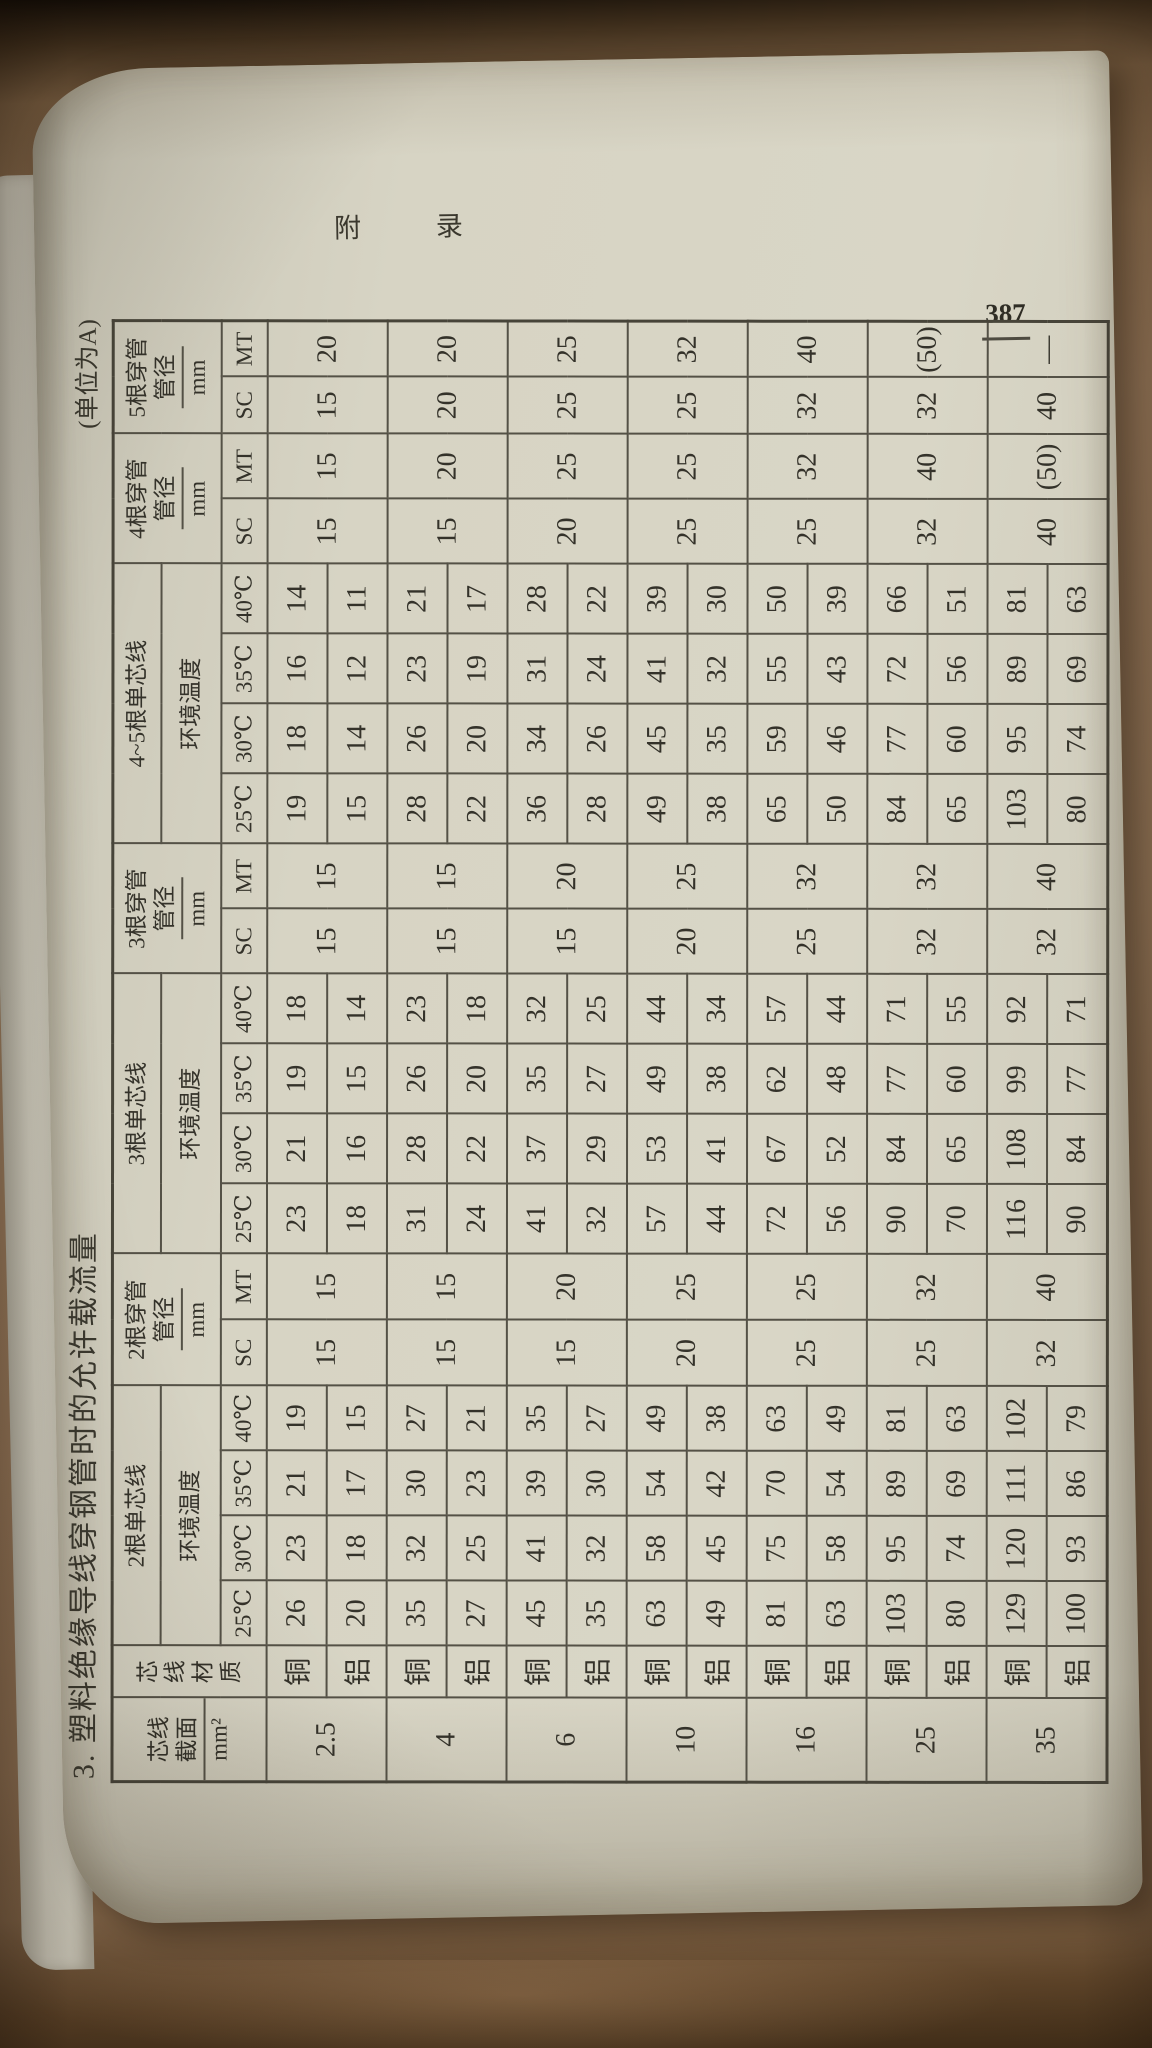 The height and width of the screenshot is (2048, 1152). What do you see at coordinates (686, 1353) in the screenshot?
I see `cell-pipe2-sc: 20` at bounding box center [686, 1353].